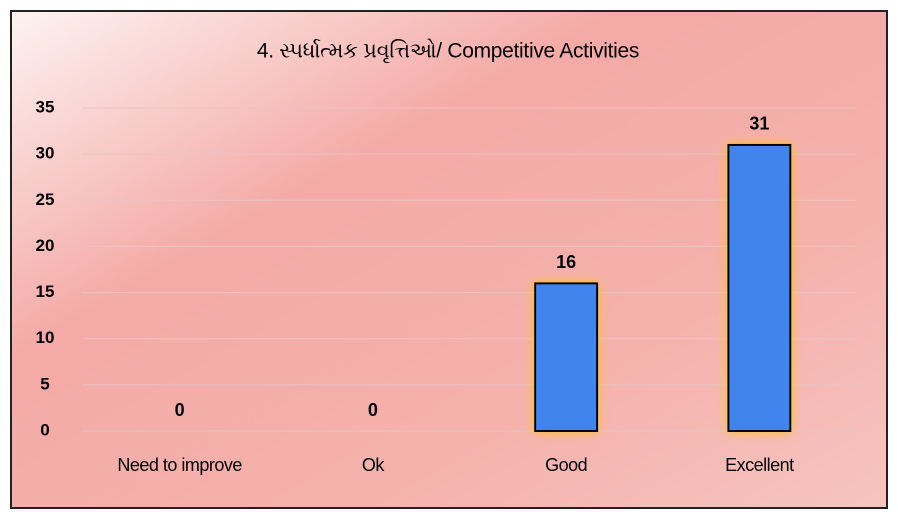  Describe the element at coordinates (566, 465) in the screenshot. I see `x-tick-label: Good` at that location.